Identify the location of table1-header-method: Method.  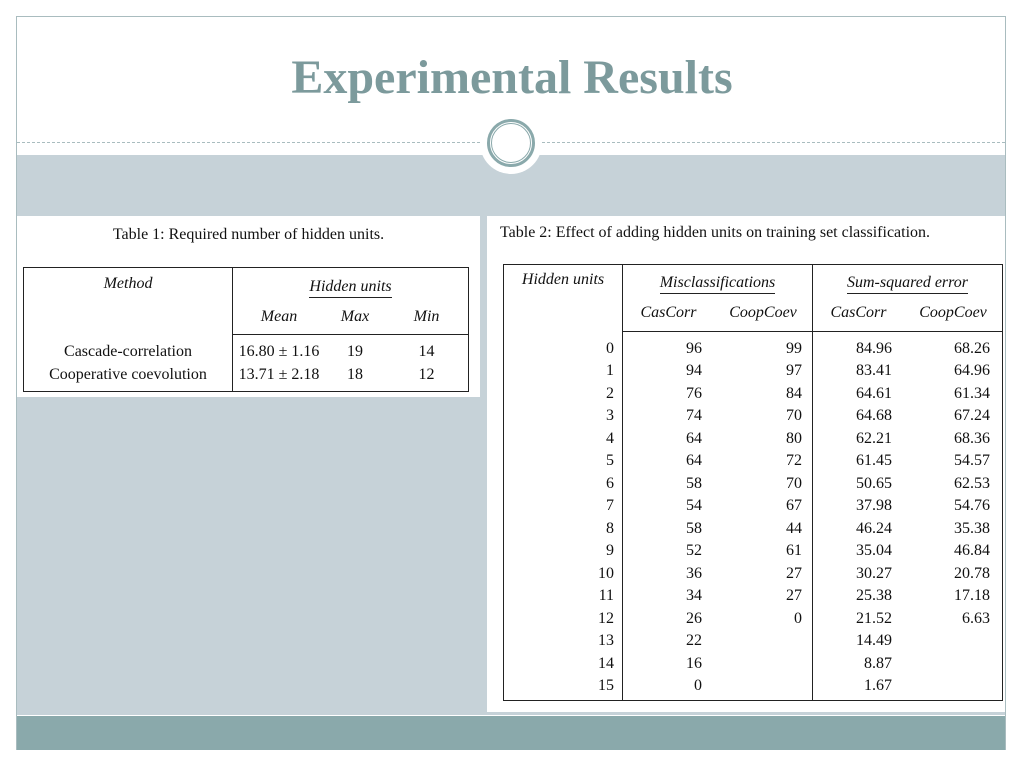
(128, 301).